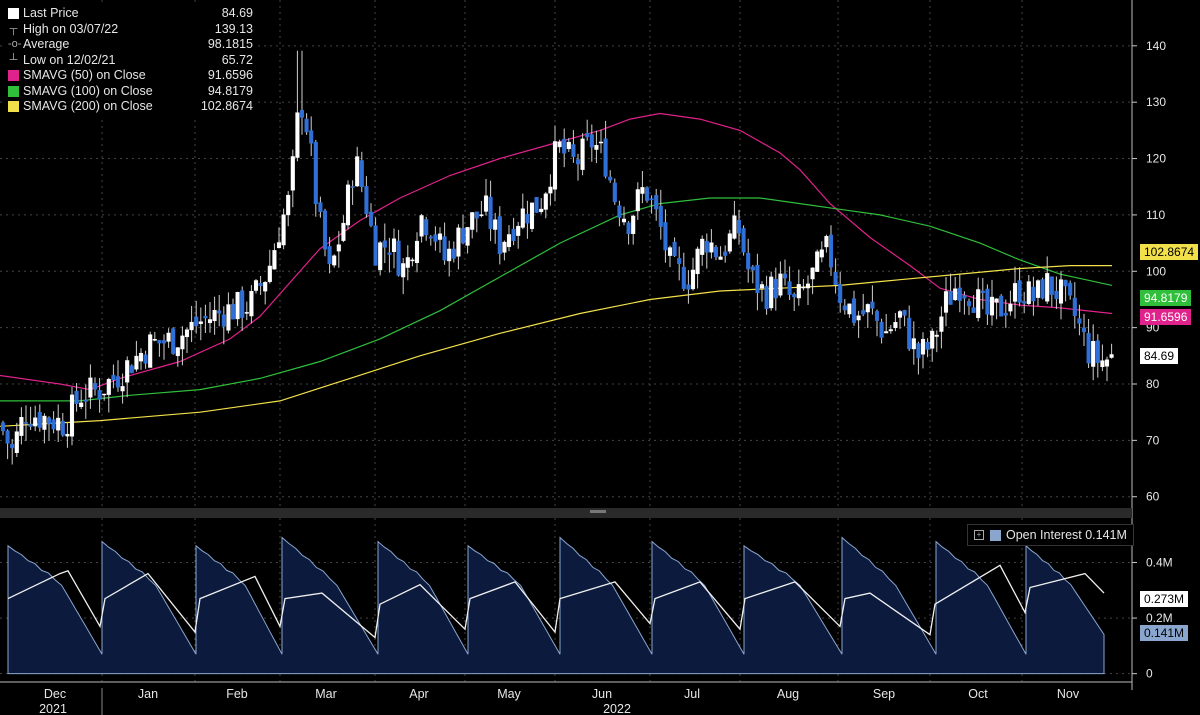  I want to click on month-label: Aug, so click(788, 694).